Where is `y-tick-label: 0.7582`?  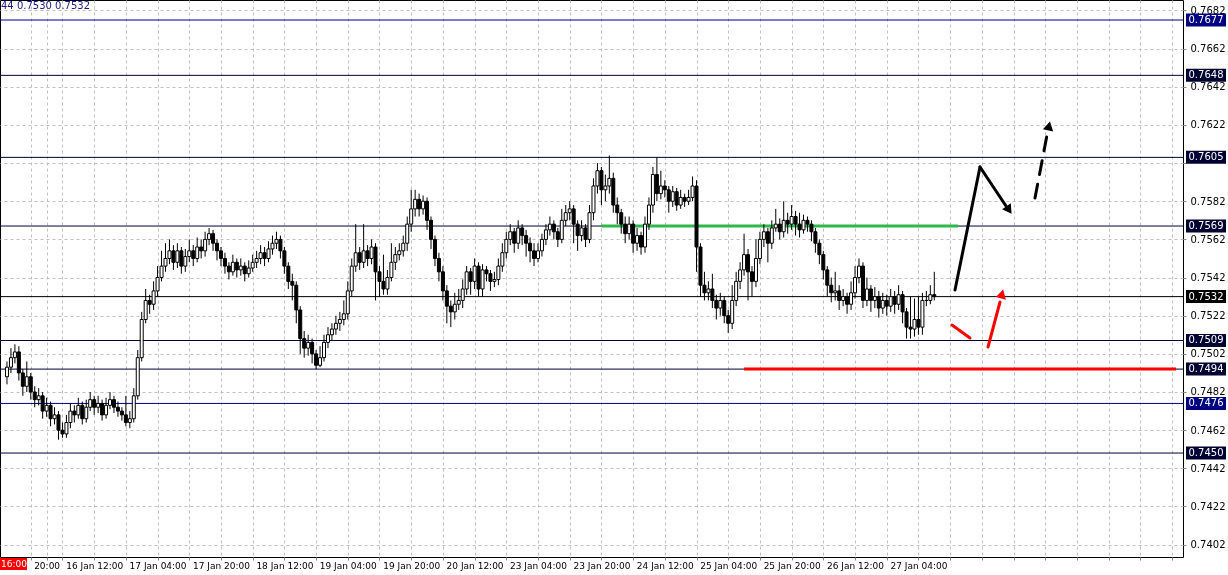
y-tick-label: 0.7582 is located at coordinates (1208, 201).